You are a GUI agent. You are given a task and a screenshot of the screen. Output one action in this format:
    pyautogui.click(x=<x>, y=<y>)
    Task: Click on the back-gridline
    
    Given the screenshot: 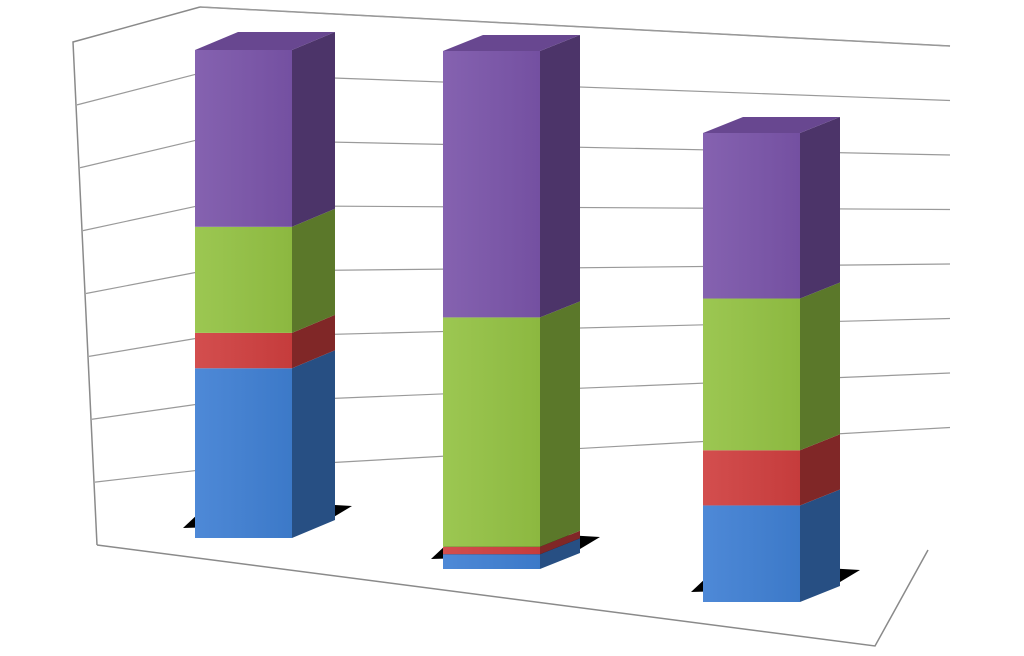 What is the action you would take?
    pyautogui.click(x=575, y=26)
    